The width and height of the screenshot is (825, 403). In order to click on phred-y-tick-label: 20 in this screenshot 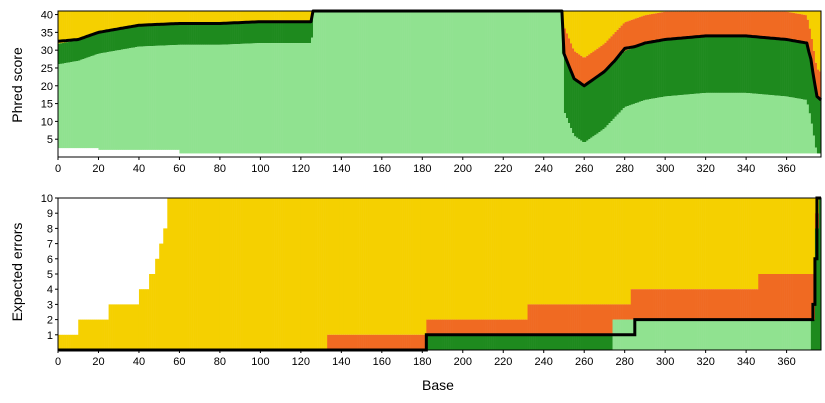, I will do `click(47, 87)`.